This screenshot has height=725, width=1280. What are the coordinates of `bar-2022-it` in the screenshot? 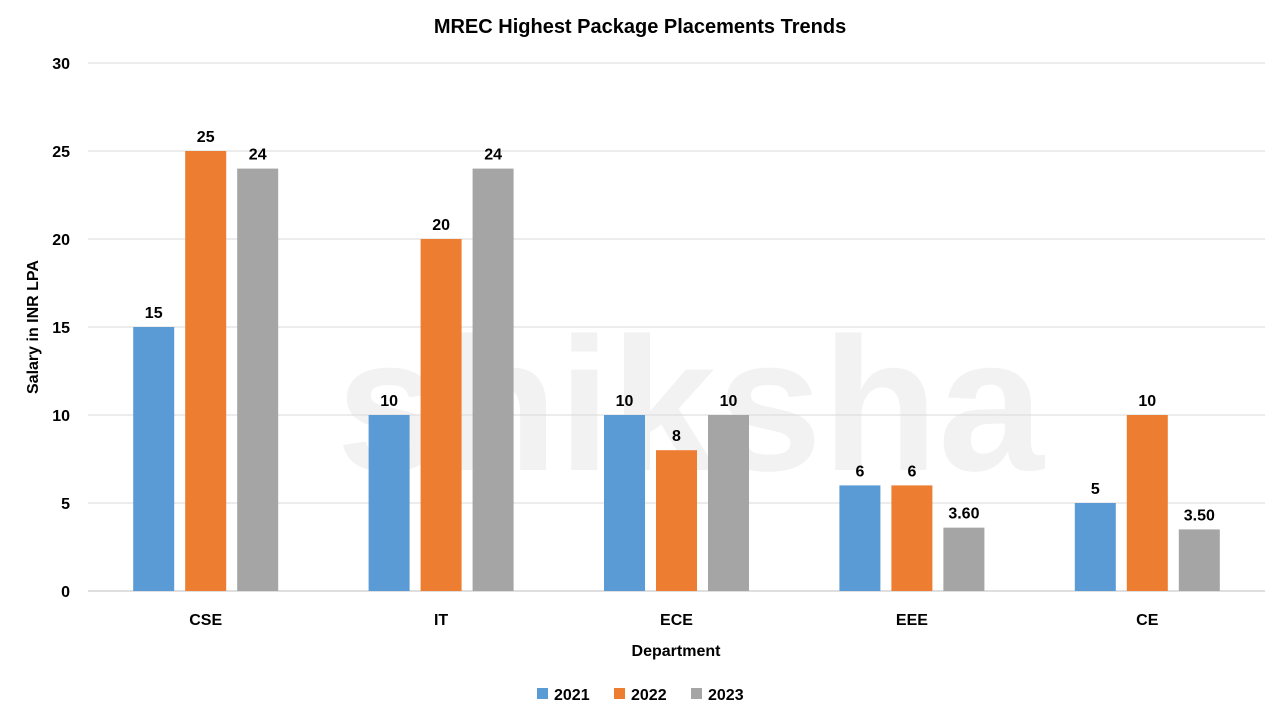 It's located at (441, 415).